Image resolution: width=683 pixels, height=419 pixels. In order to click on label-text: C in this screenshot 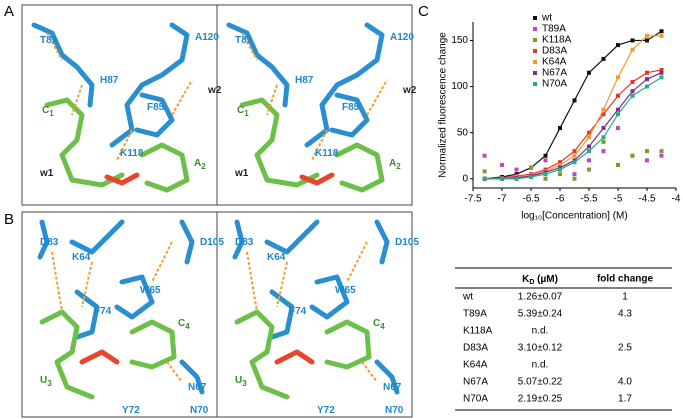, I will do `click(240, 110)`.